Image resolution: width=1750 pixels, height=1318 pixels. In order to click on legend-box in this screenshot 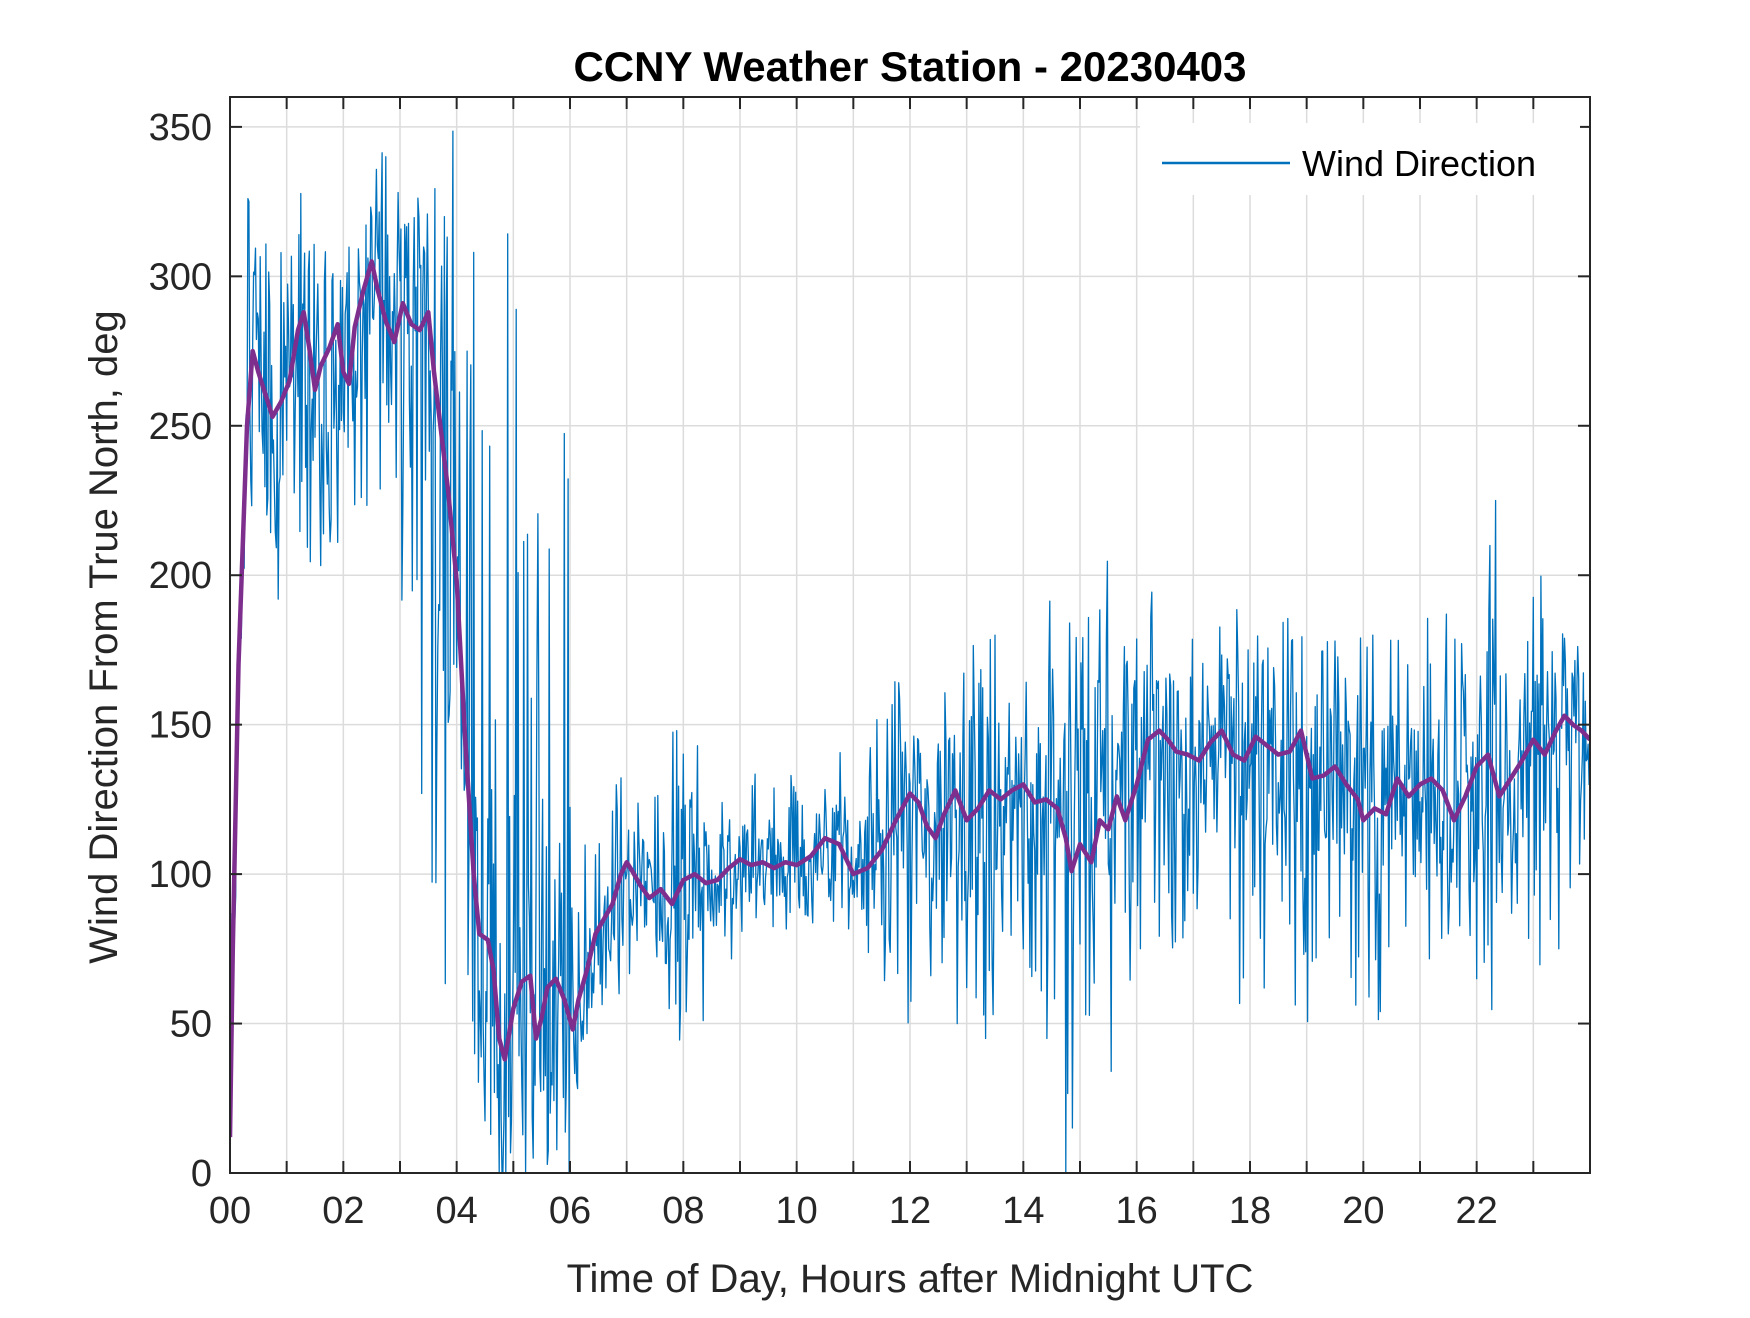, I will do `click(1360, 159)`.